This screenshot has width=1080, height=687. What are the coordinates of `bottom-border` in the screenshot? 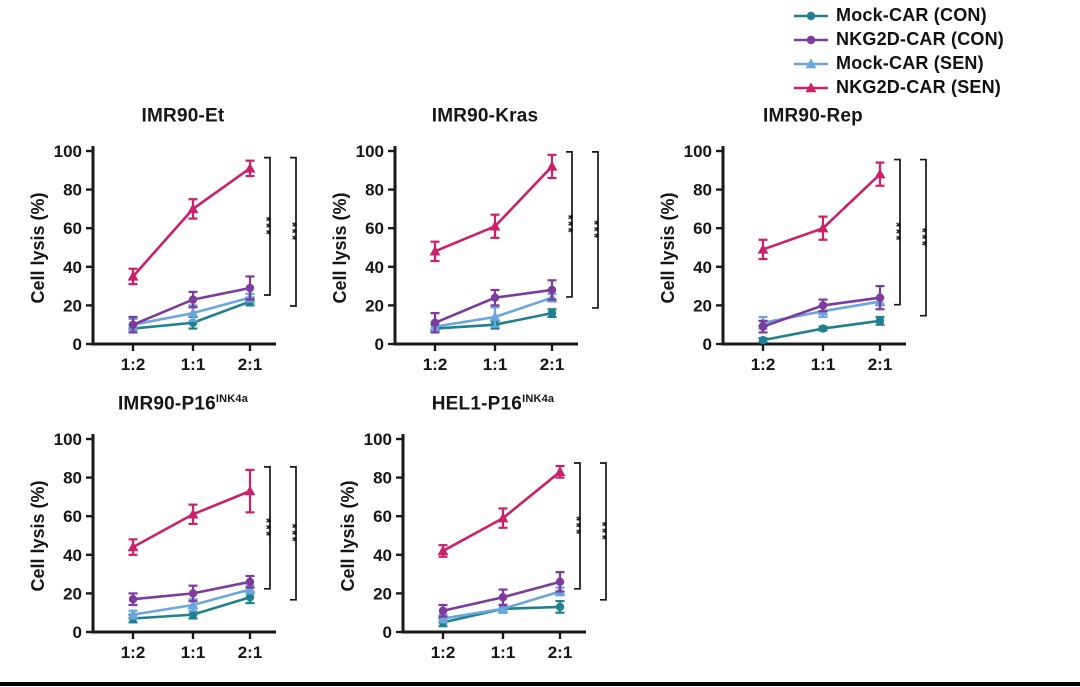 It's located at (540, 684).